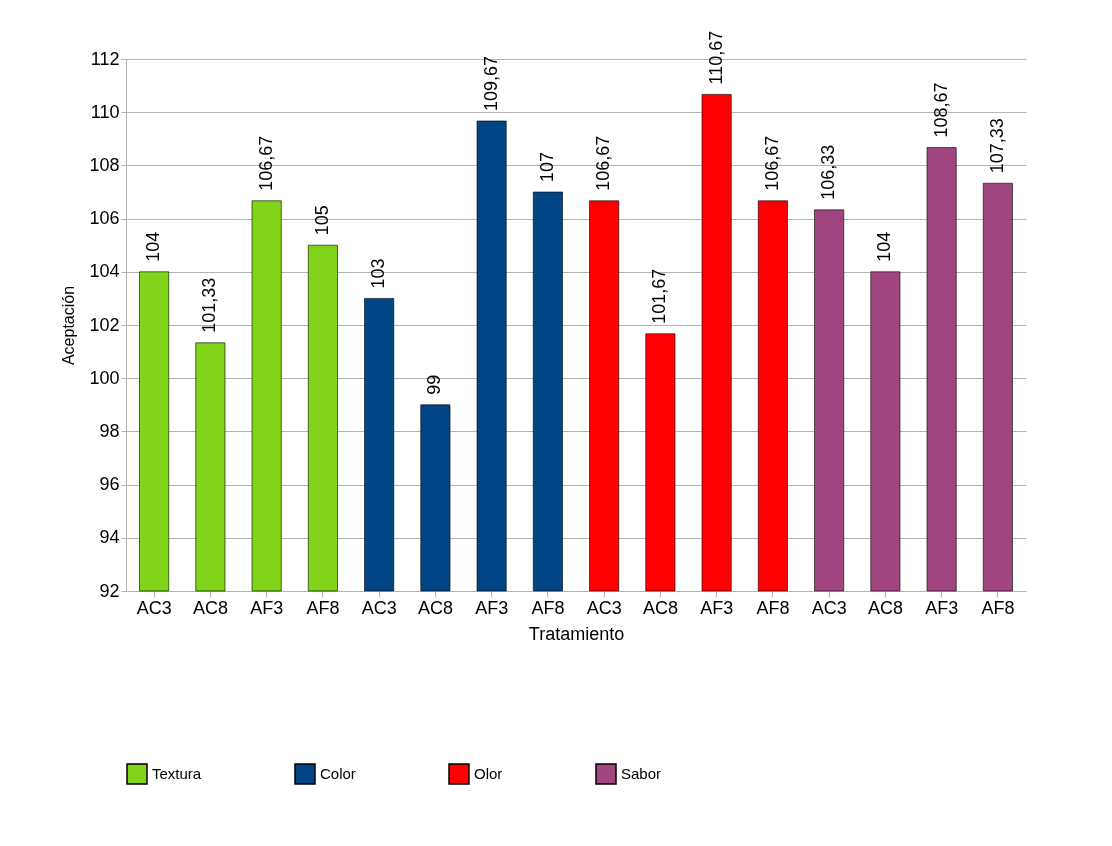 This screenshot has height=846, width=1112. I want to click on data-label: 101,33, so click(209, 305).